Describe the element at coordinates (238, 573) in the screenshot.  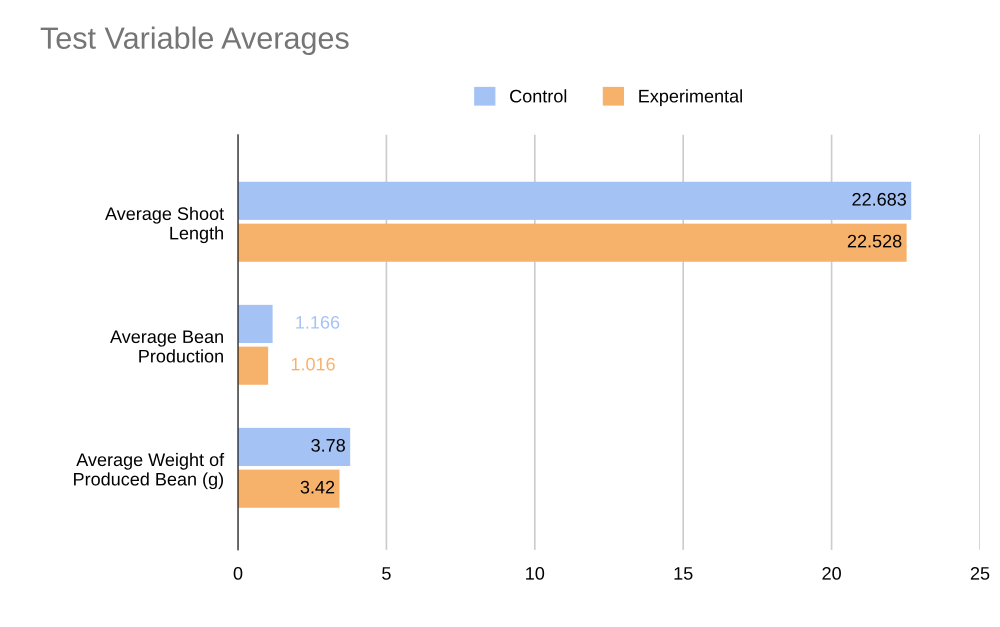
I see `x-tick-label: 0` at that location.